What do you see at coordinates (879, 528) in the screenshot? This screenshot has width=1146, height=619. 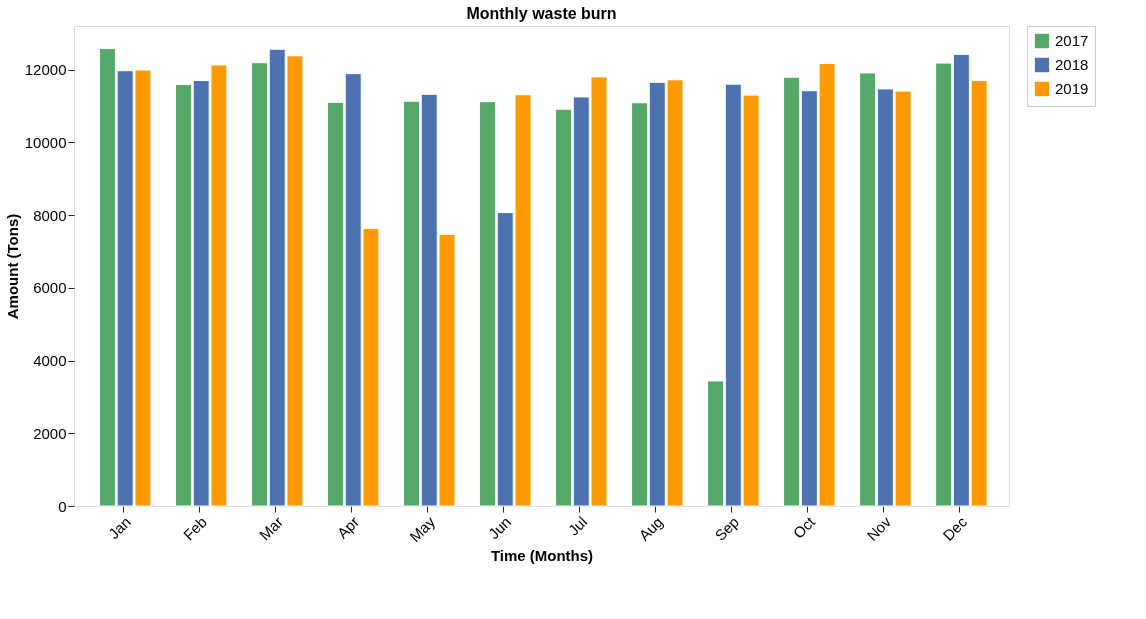 I see `x-tick-label: Nov` at bounding box center [879, 528].